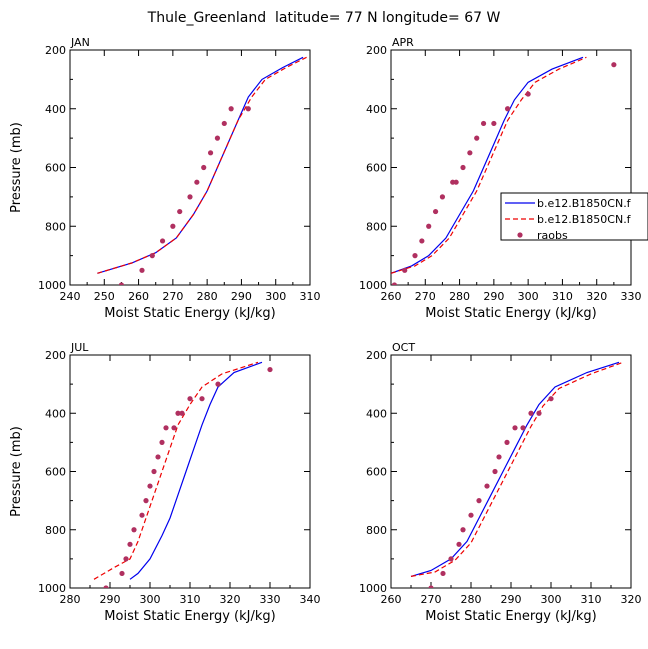  Describe the element at coordinates (70, 296) in the screenshot. I see `x-tick-label: 240` at that location.